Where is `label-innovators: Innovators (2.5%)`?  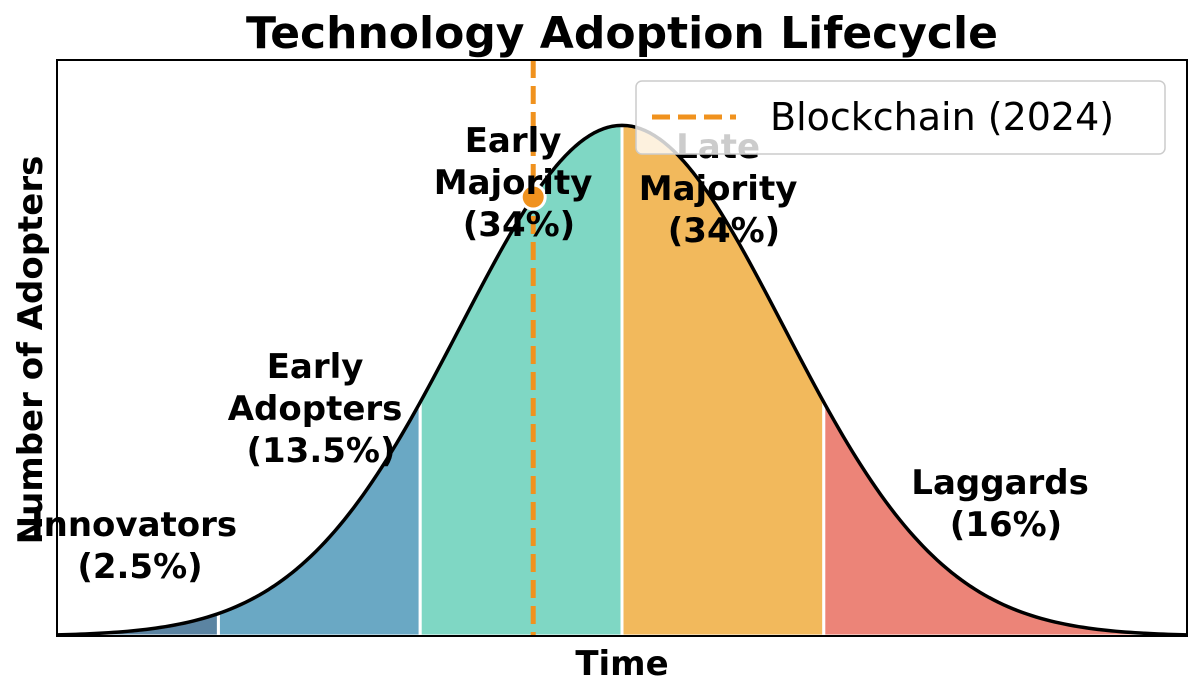
label-innovators: Innovators (2.5%) is located at coordinates (140, 546).